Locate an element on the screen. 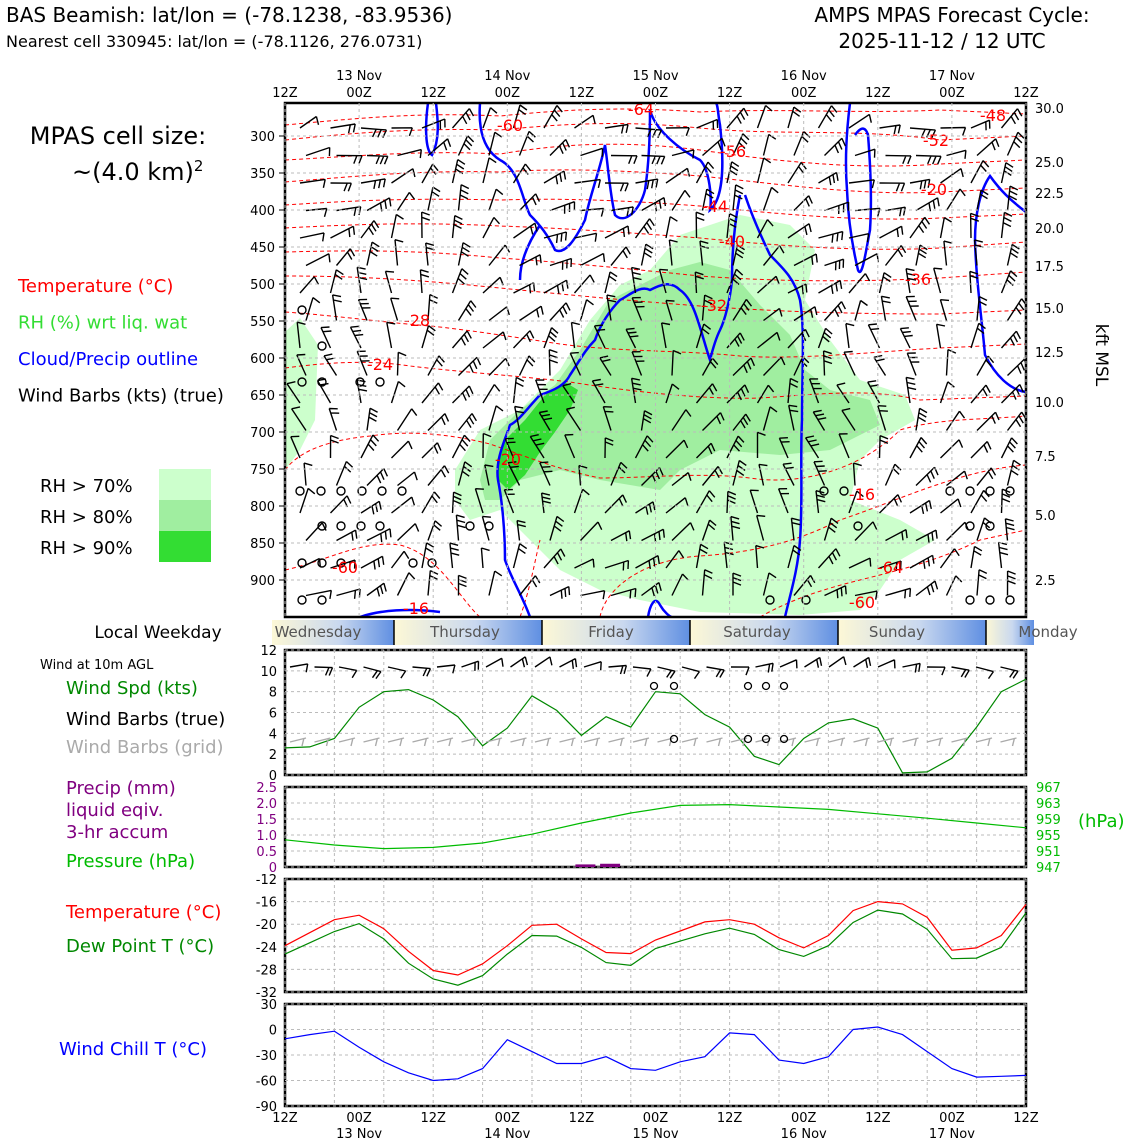 The width and height of the screenshot is (1140, 1140). cycle-time: 2025-11-12 / 12 UTC is located at coordinates (941, 41).